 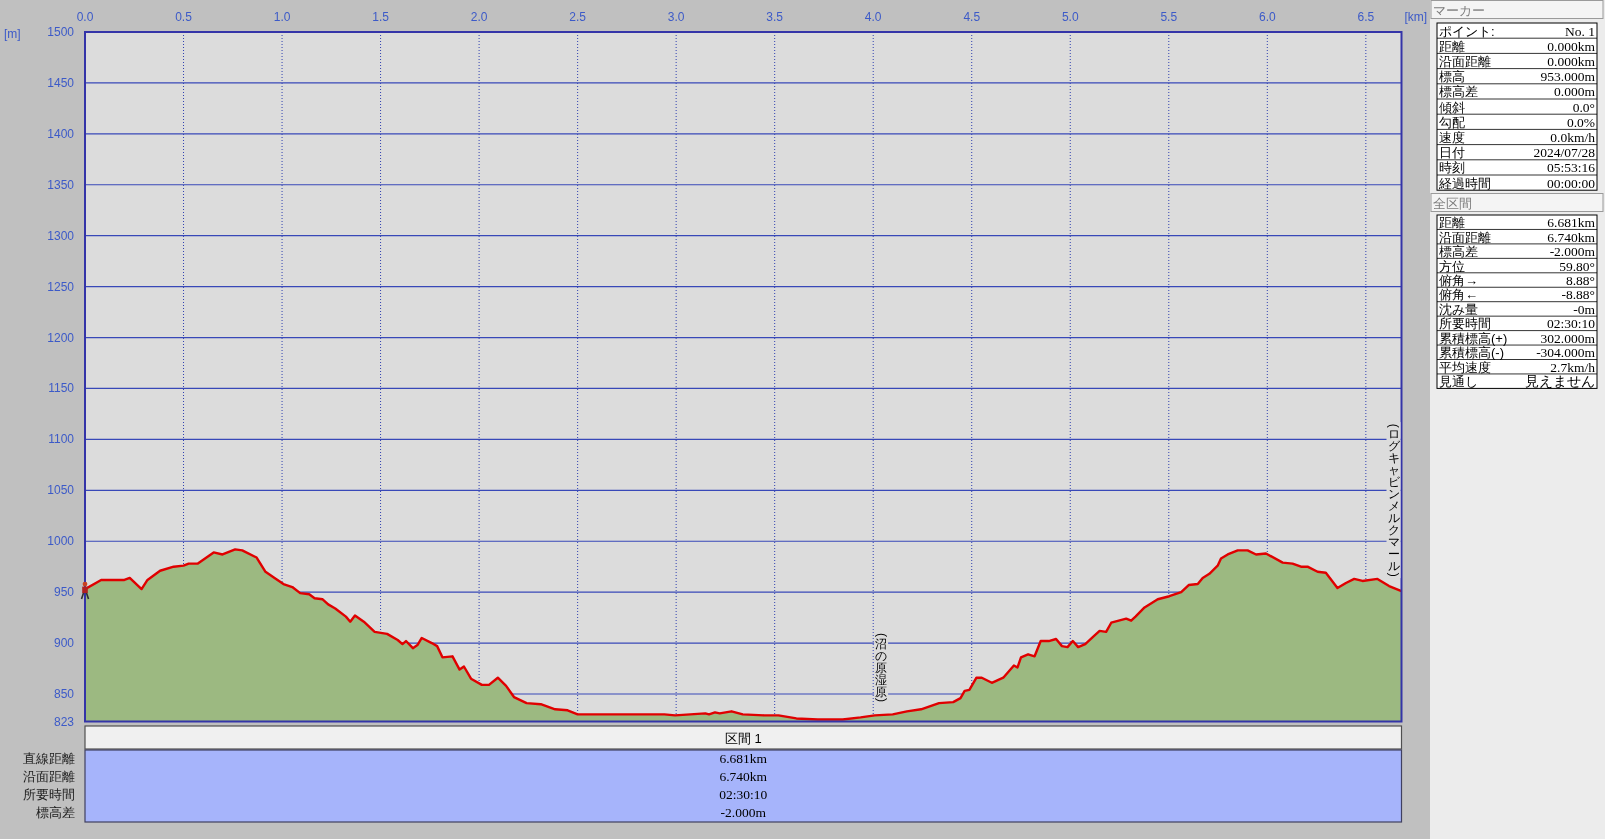 I want to click on text: 標高, so click(x=1452, y=77).